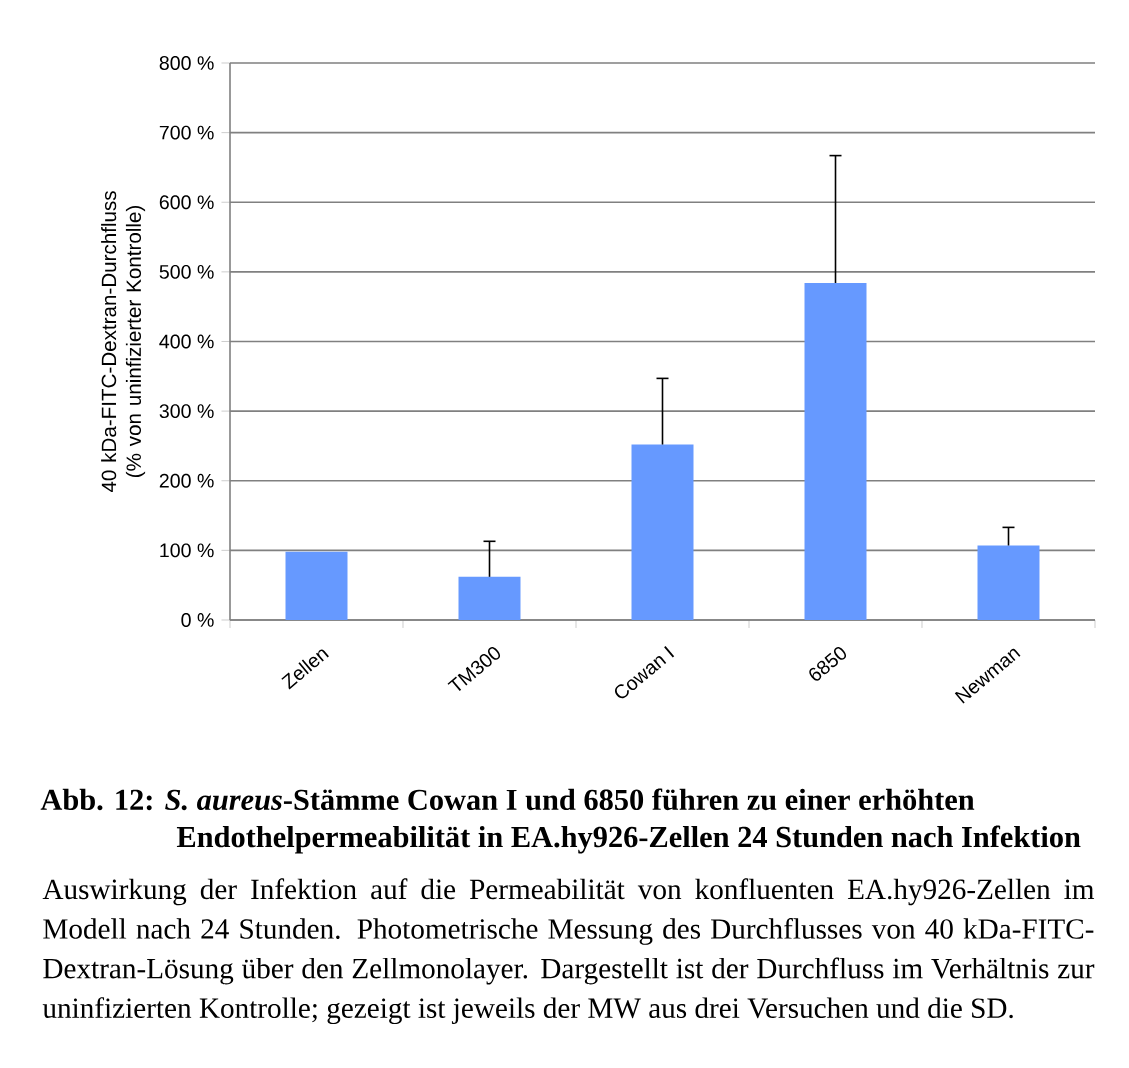 This screenshot has height=1068, width=1129. Describe the element at coordinates (187, 550) in the screenshot. I see `y-tick-label: 100 %` at that location.